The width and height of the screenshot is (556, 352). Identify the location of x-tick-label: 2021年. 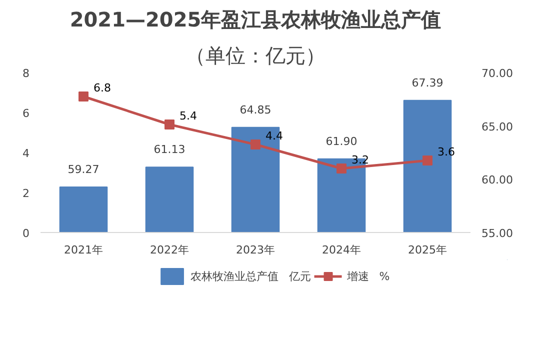
(84, 250).